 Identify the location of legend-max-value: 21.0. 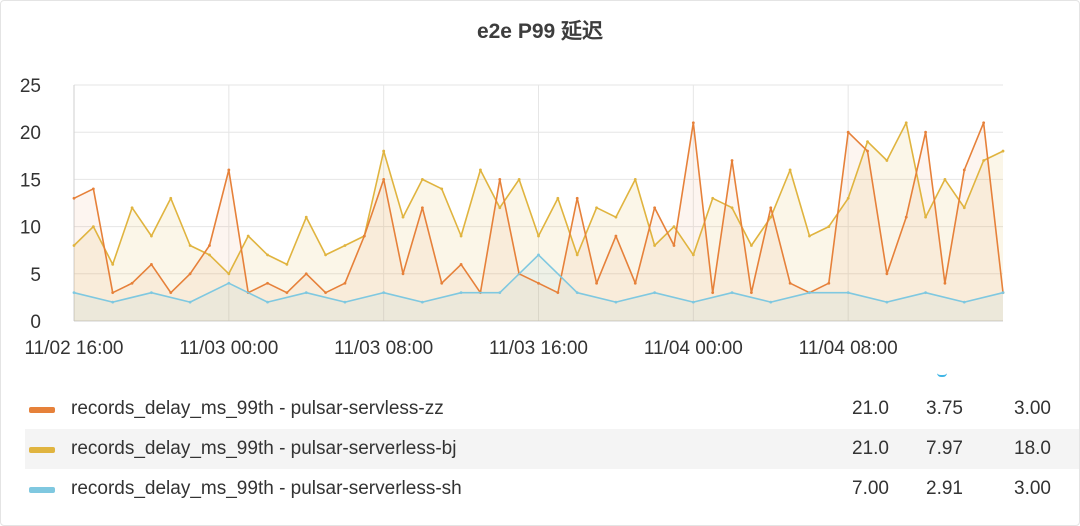
(870, 408).